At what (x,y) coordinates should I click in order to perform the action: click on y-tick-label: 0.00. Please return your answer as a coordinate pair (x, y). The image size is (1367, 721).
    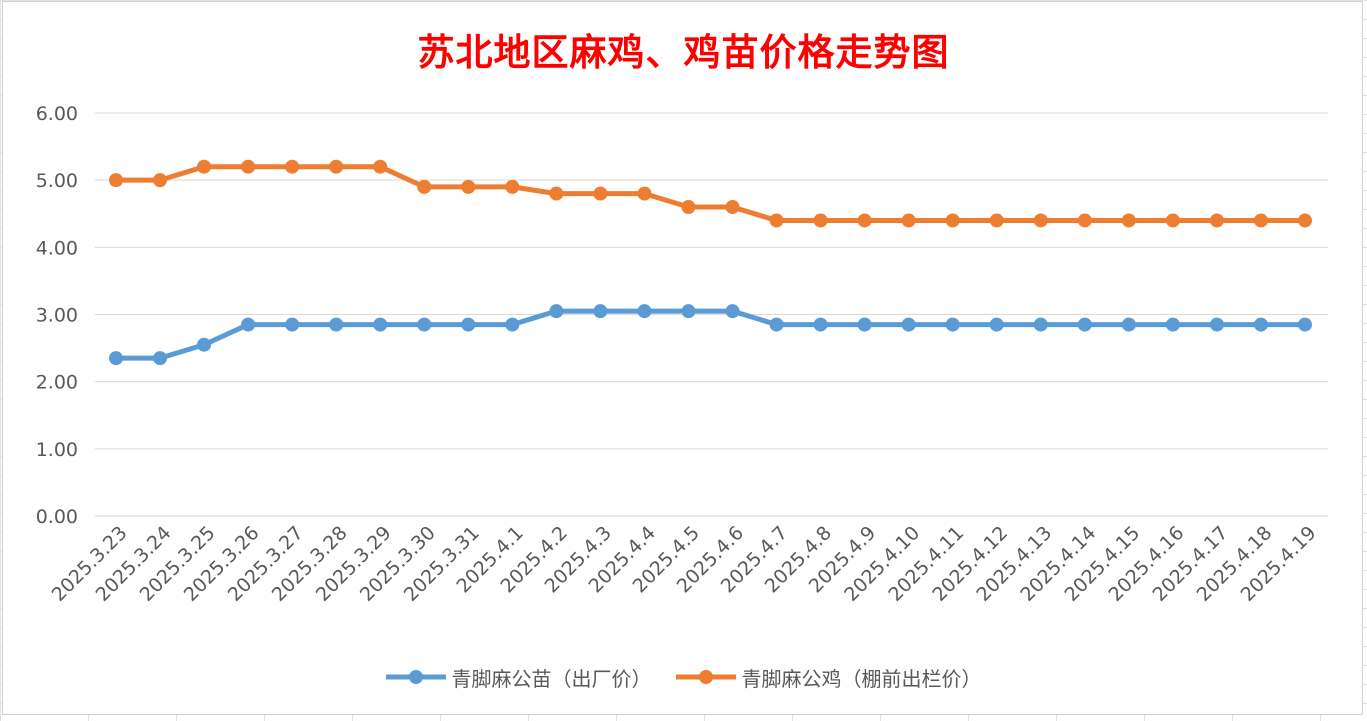
    Looking at the image, I should click on (57, 517).